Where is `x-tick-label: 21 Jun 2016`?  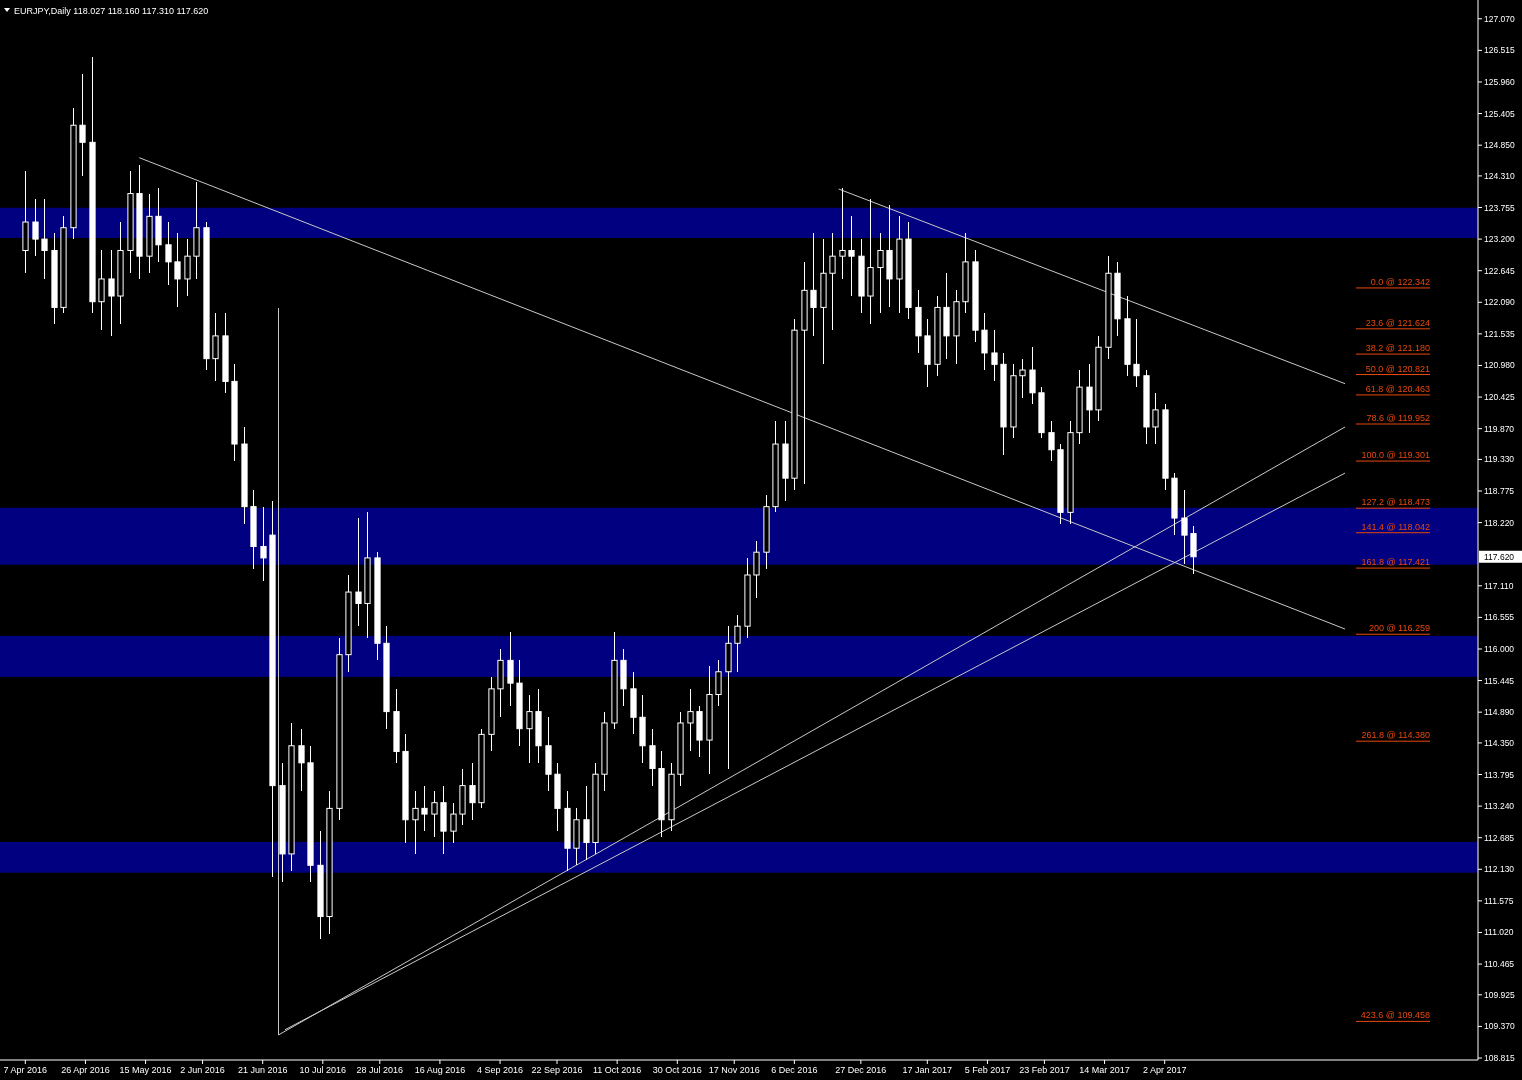 x-tick-label: 21 Jun 2016 is located at coordinates (262, 1070).